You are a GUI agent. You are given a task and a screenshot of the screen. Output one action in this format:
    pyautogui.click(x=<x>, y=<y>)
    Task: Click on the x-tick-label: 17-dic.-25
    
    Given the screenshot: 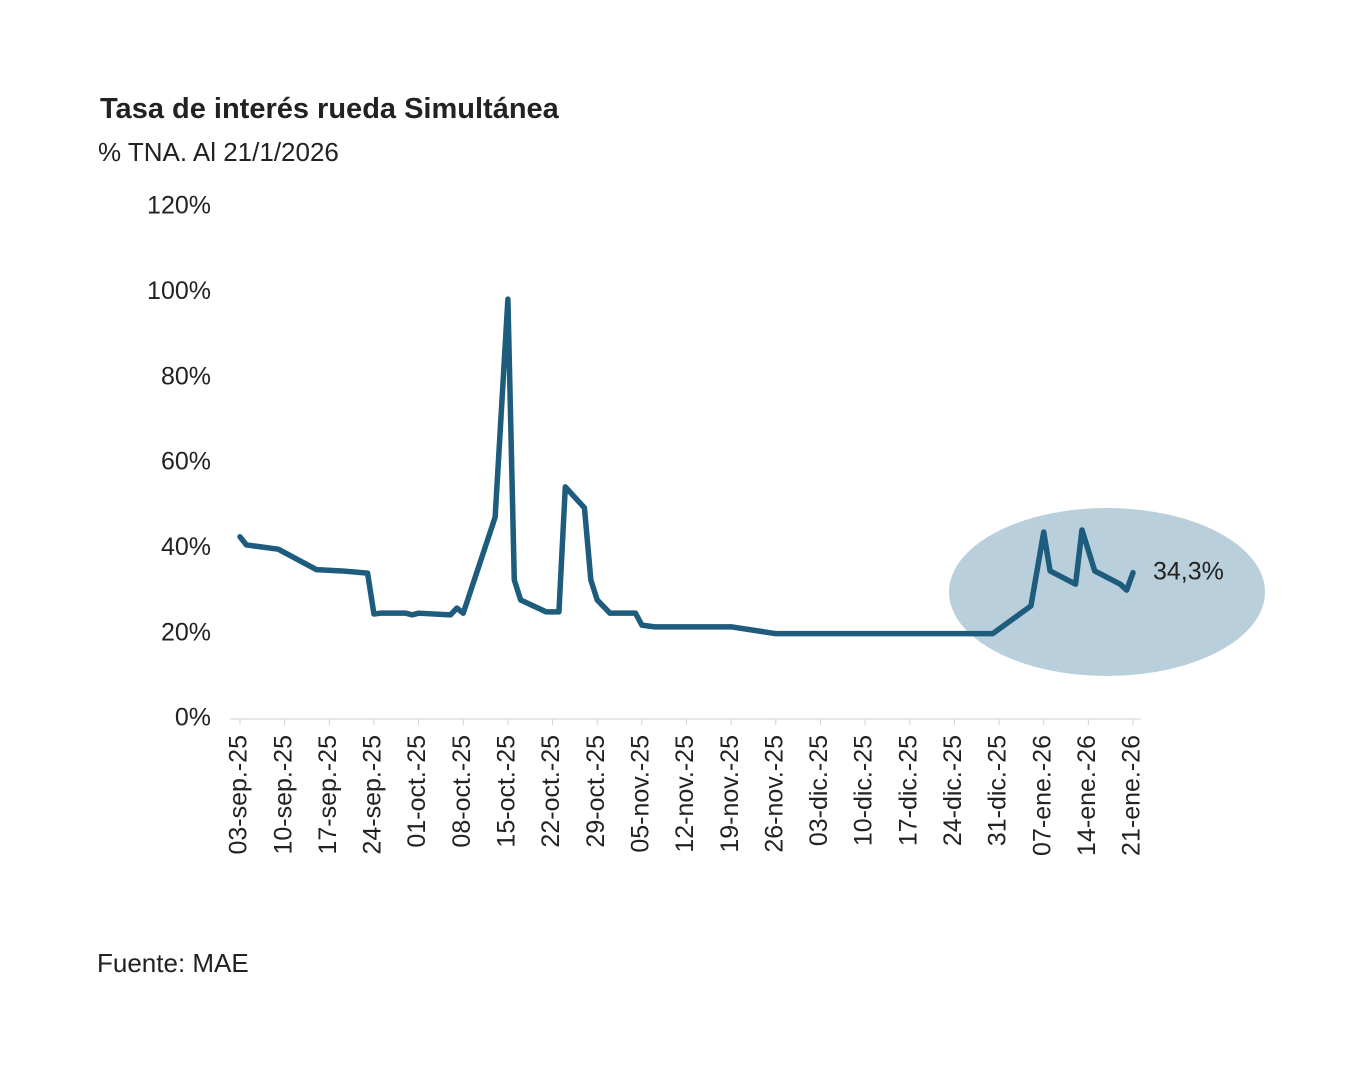 What is the action you would take?
    pyautogui.click(x=908, y=790)
    